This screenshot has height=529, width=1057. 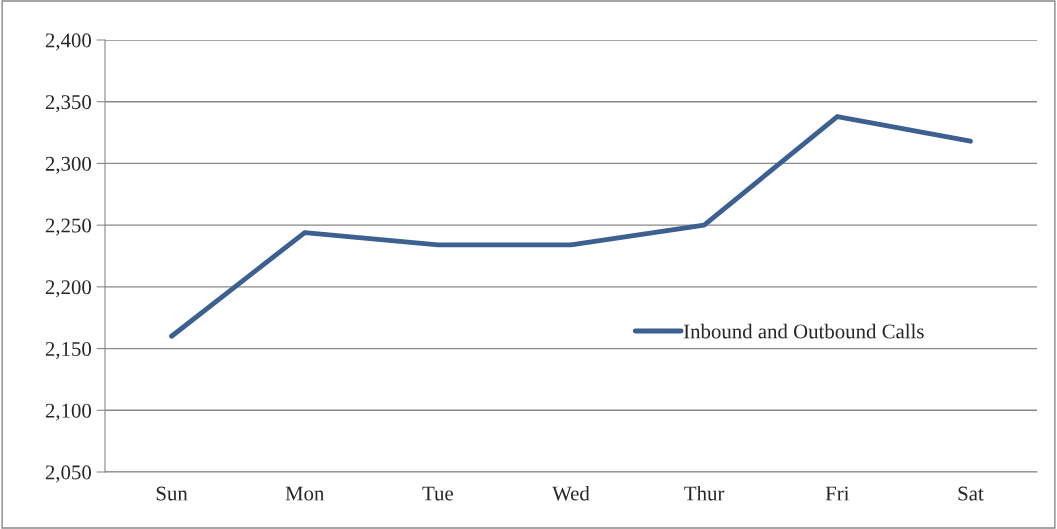 I want to click on y-tick-label: 2,250, so click(x=68, y=227).